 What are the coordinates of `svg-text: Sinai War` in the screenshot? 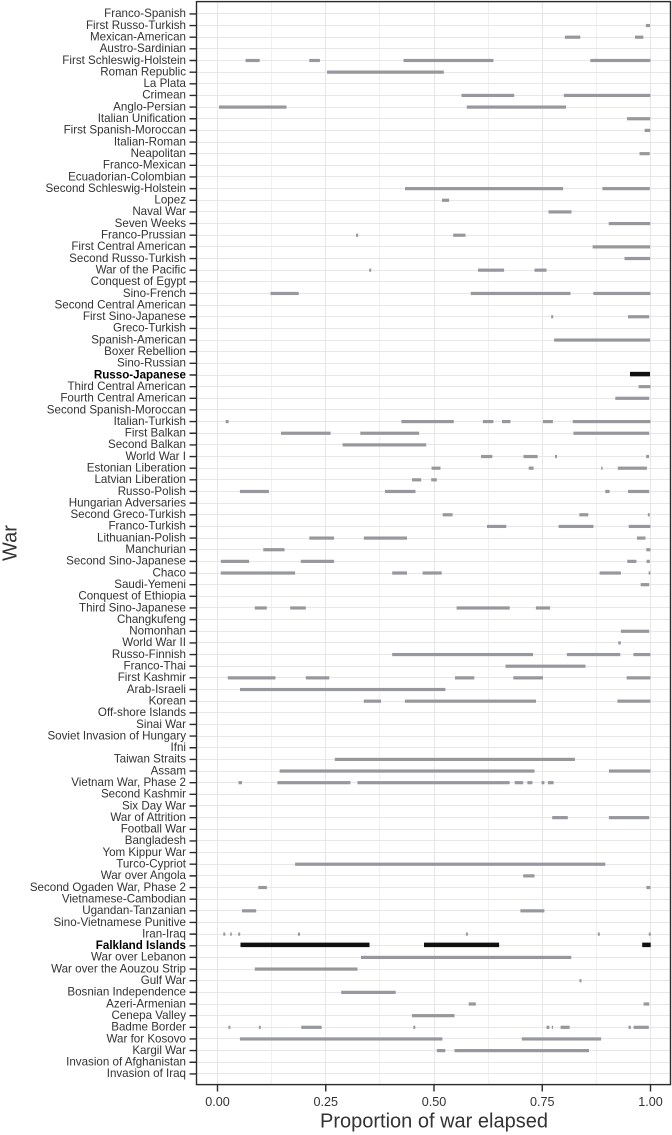 It's located at (161, 724).